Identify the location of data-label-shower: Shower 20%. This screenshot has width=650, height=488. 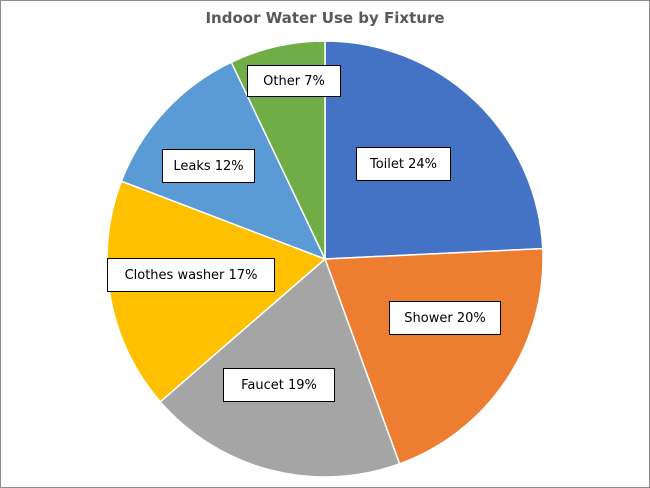
(445, 318).